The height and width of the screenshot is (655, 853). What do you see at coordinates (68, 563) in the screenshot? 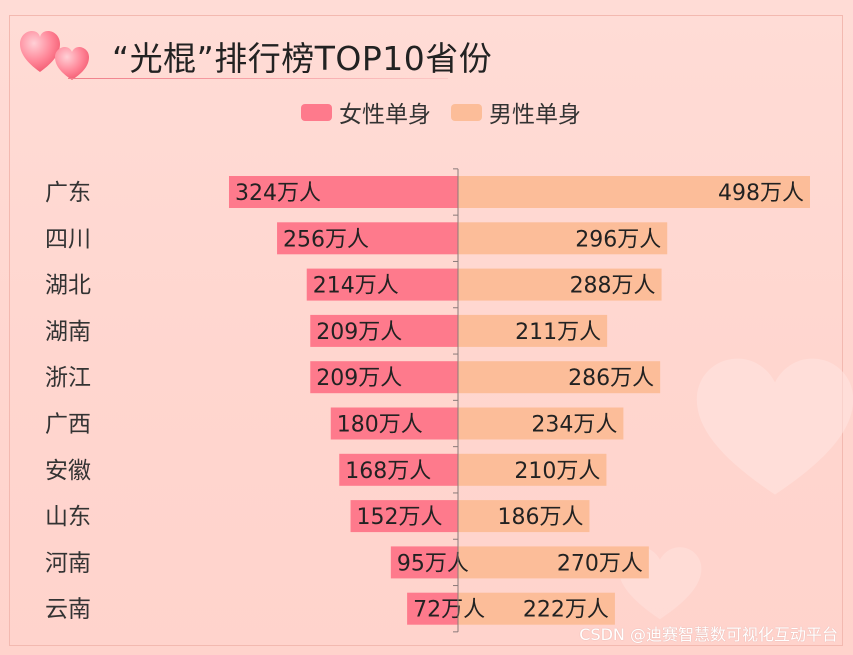
I see `category-label: 河南` at bounding box center [68, 563].